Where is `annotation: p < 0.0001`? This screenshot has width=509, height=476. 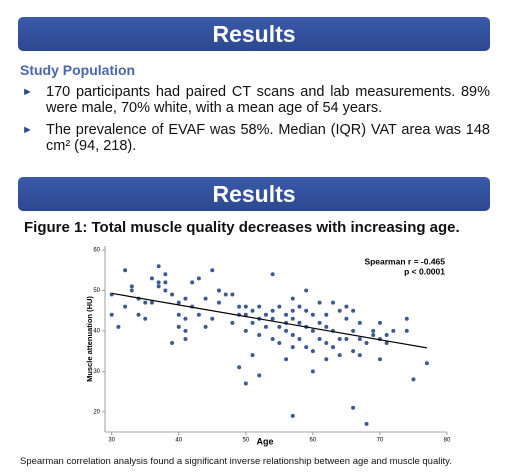
annotation: p < 0.0001 is located at coordinates (424, 271).